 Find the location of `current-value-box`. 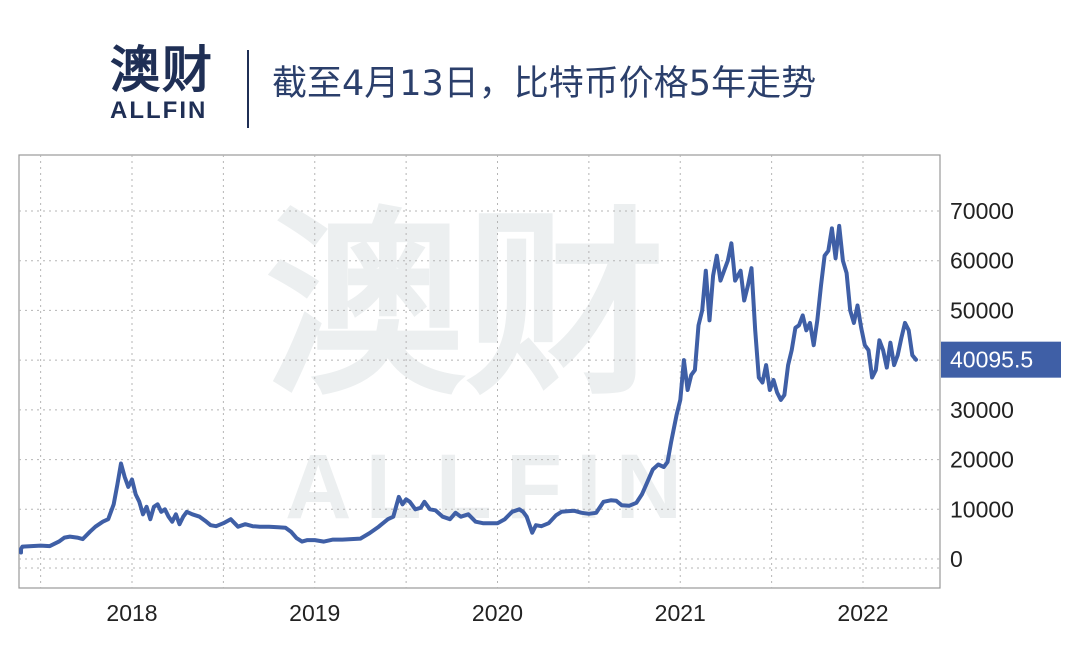

current-value-box is located at coordinates (1001, 359).